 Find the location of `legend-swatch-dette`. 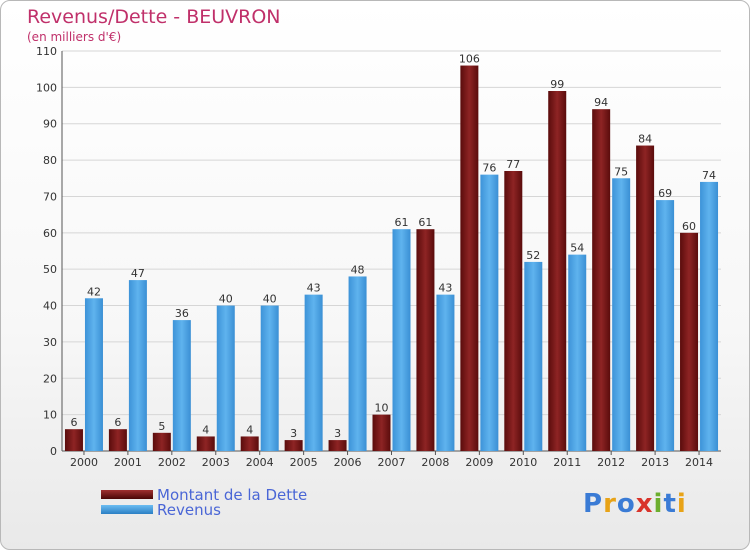

legend-swatch-dette is located at coordinates (127, 494).